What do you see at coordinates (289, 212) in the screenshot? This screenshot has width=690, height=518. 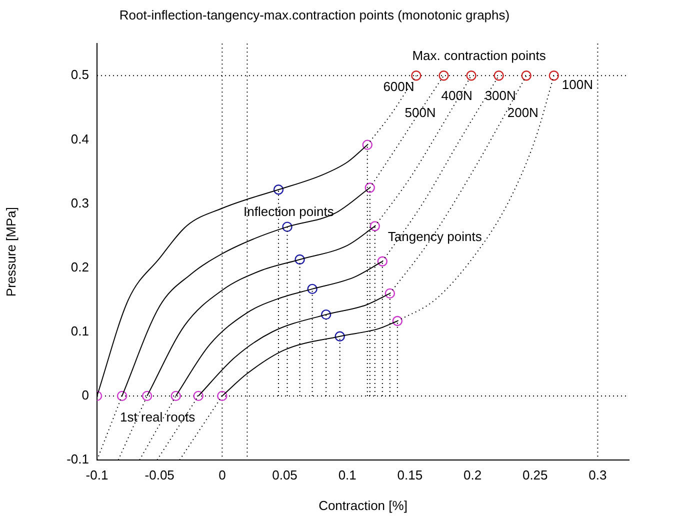 I see `annotation: Inflection points` at bounding box center [289, 212].